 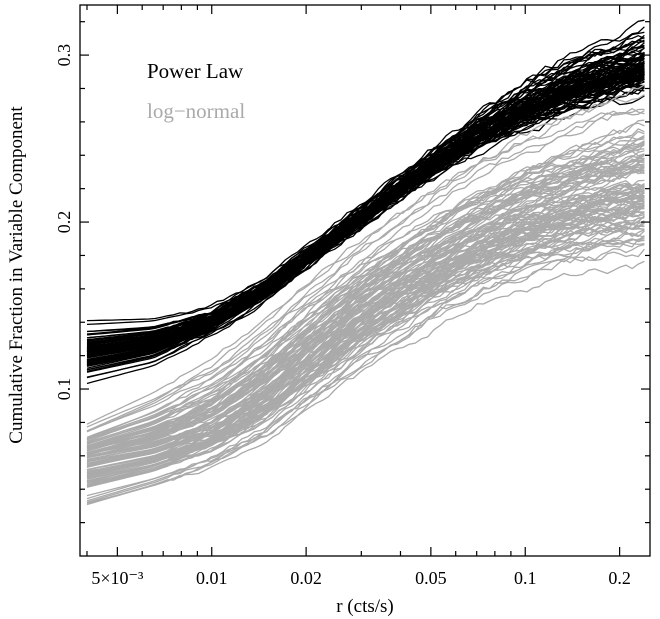 What do you see at coordinates (431, 578) in the screenshot?
I see `x-tick-label: 0.05` at bounding box center [431, 578].